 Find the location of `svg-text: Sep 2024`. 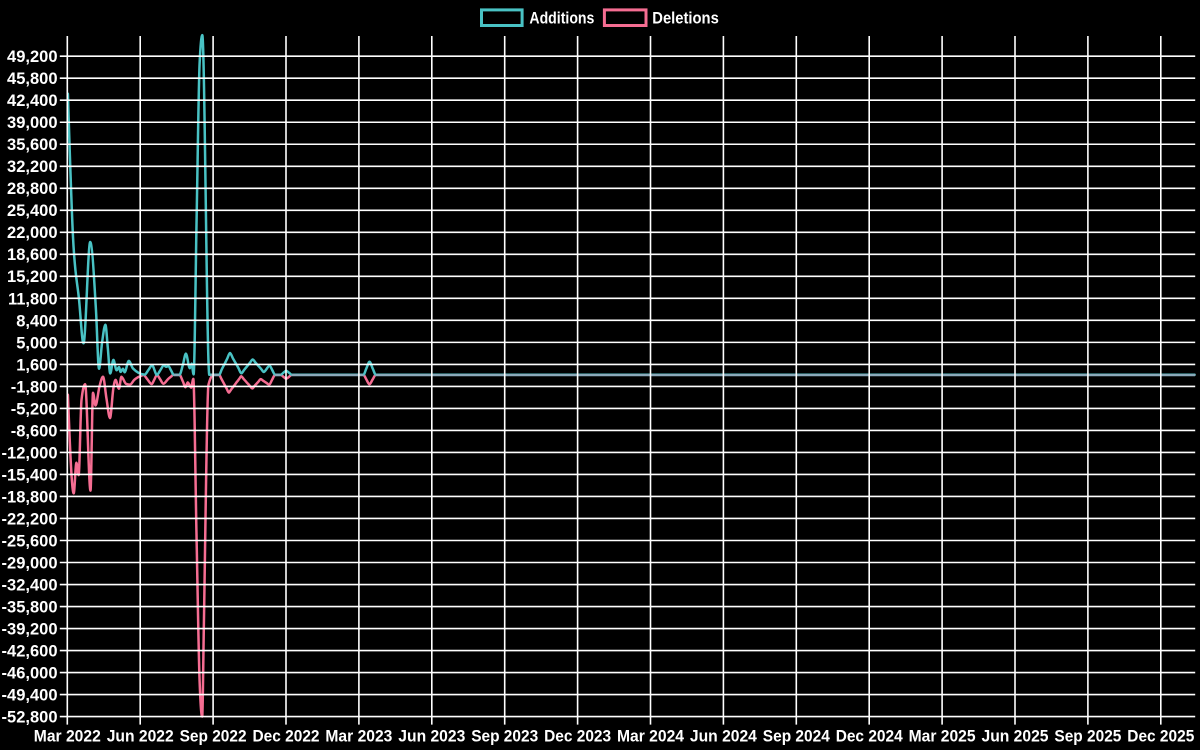

svg-text: Sep 2024 is located at coordinates (797, 737).